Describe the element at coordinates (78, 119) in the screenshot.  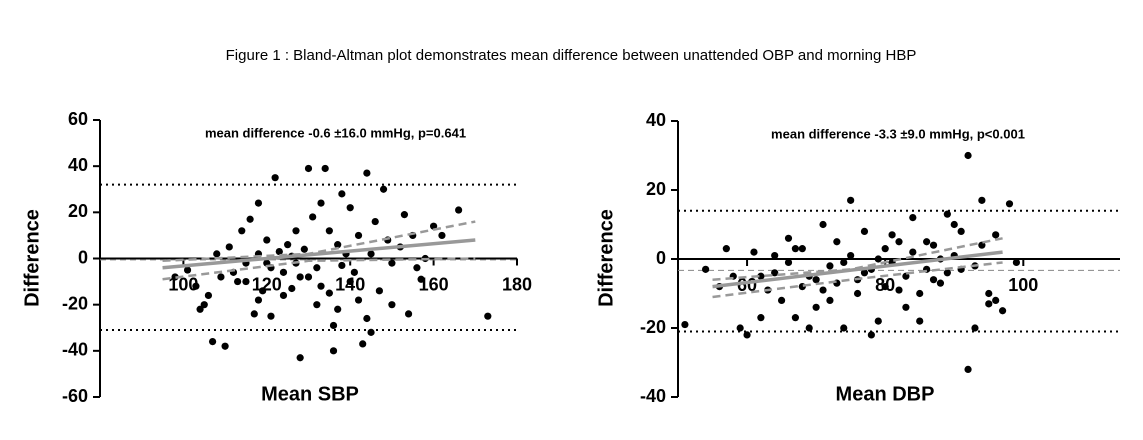
I see `y-tick-label: 60` at that location.